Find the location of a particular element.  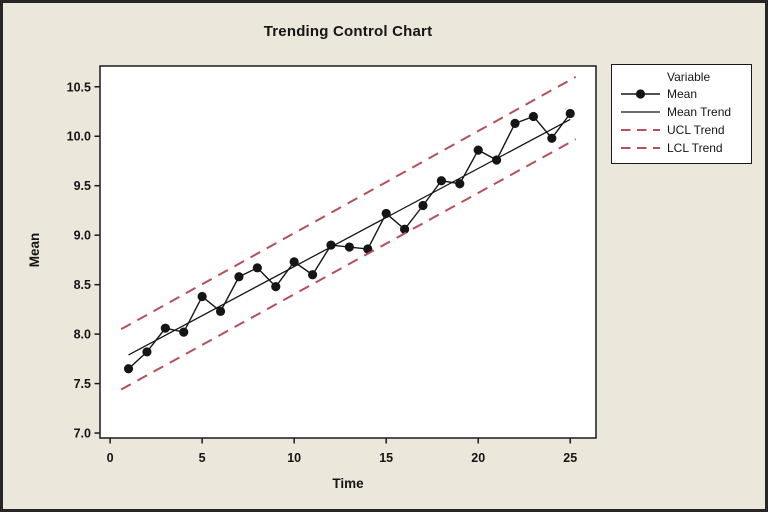

legend-label-lcl-trend: LCL Trend is located at coordinates (695, 148).